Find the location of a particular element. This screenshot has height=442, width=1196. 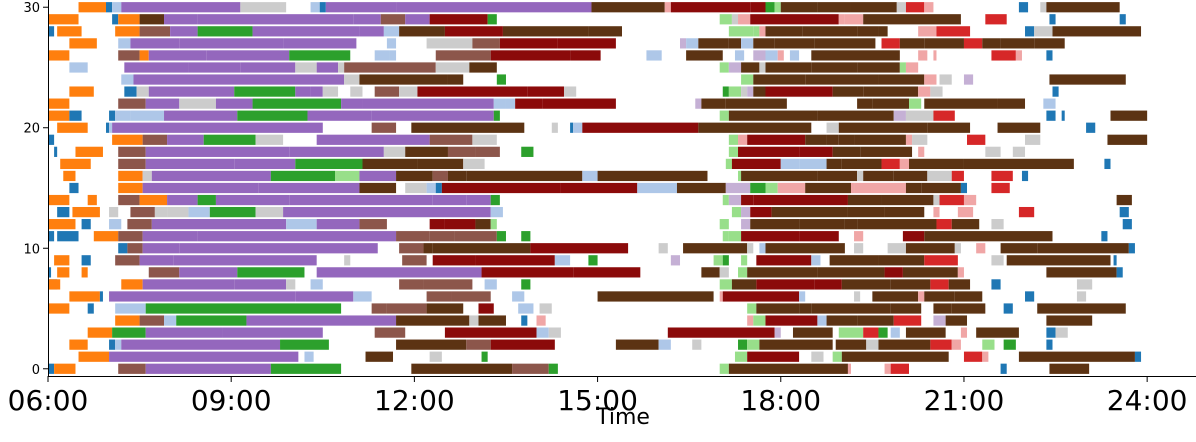

y-tick-label: 10 is located at coordinates (31, 249).